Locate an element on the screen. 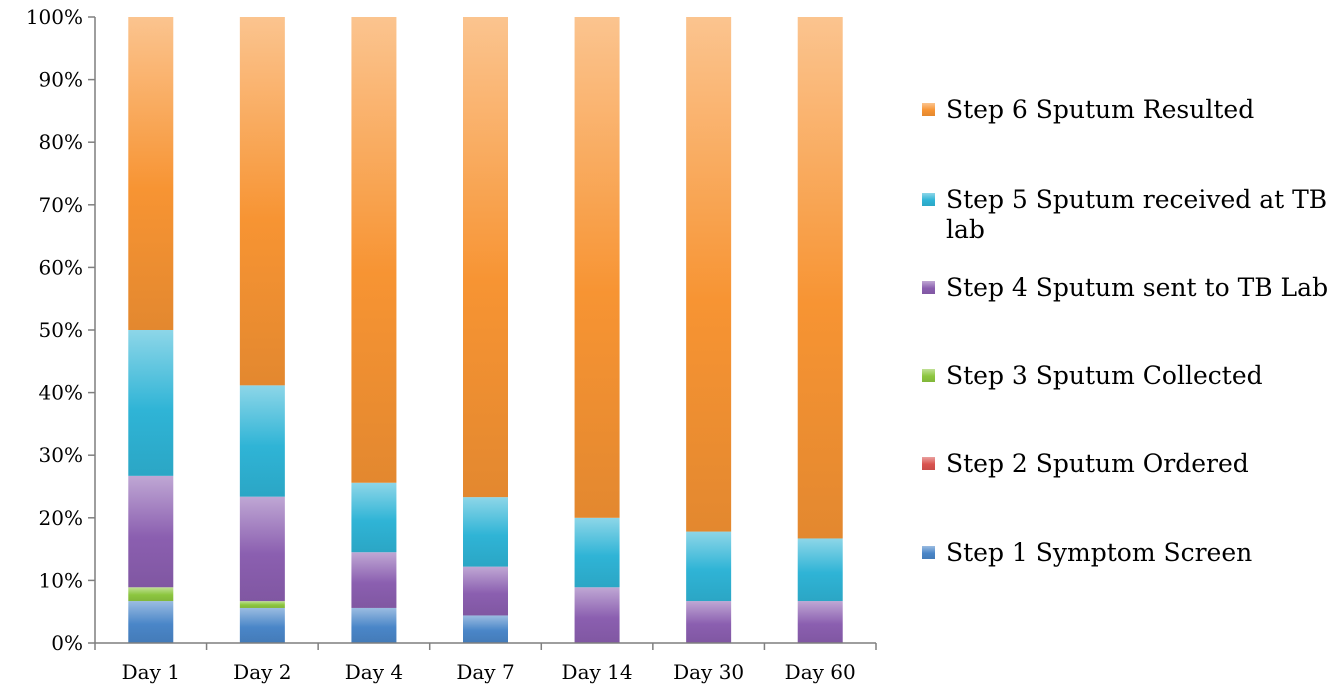  legend-label: Step 5 Sputum received at TB lab is located at coordinates (1136, 214).